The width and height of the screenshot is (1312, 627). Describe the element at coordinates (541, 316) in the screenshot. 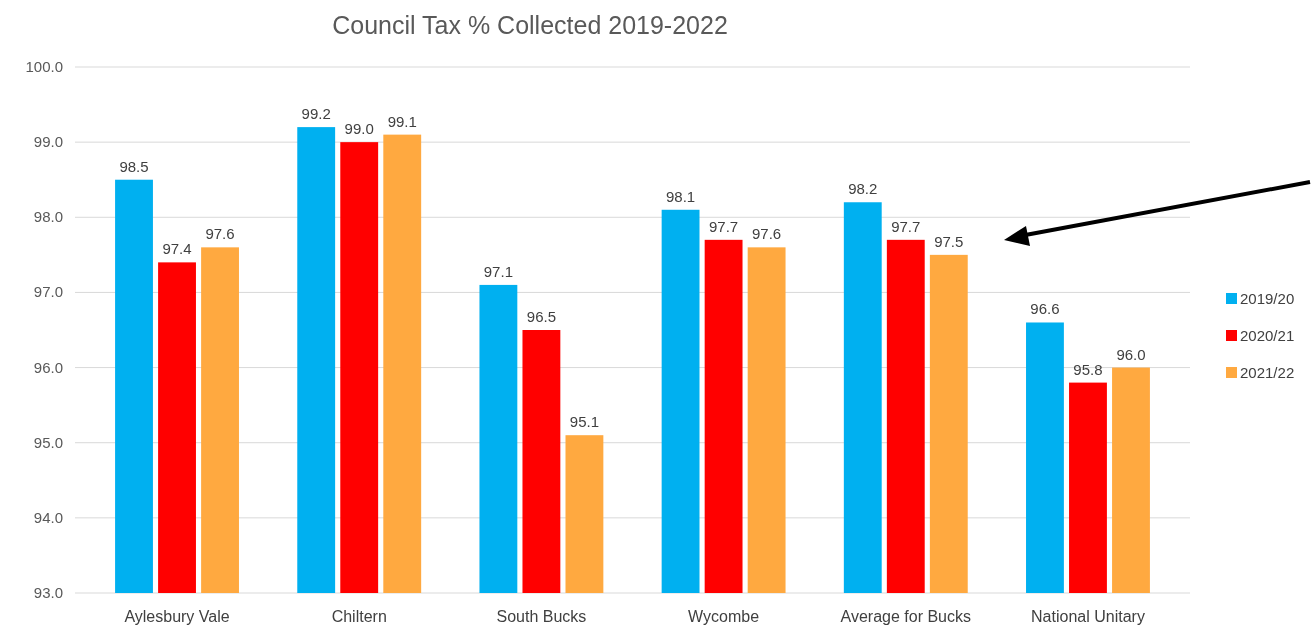

I see `data-label: 96.5` at that location.